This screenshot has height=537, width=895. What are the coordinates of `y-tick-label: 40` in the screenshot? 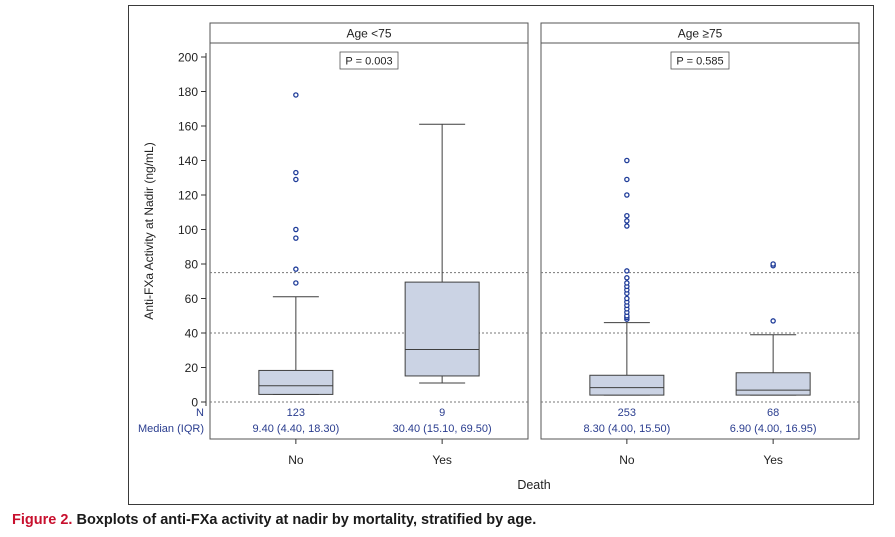 It's located at (192, 334).